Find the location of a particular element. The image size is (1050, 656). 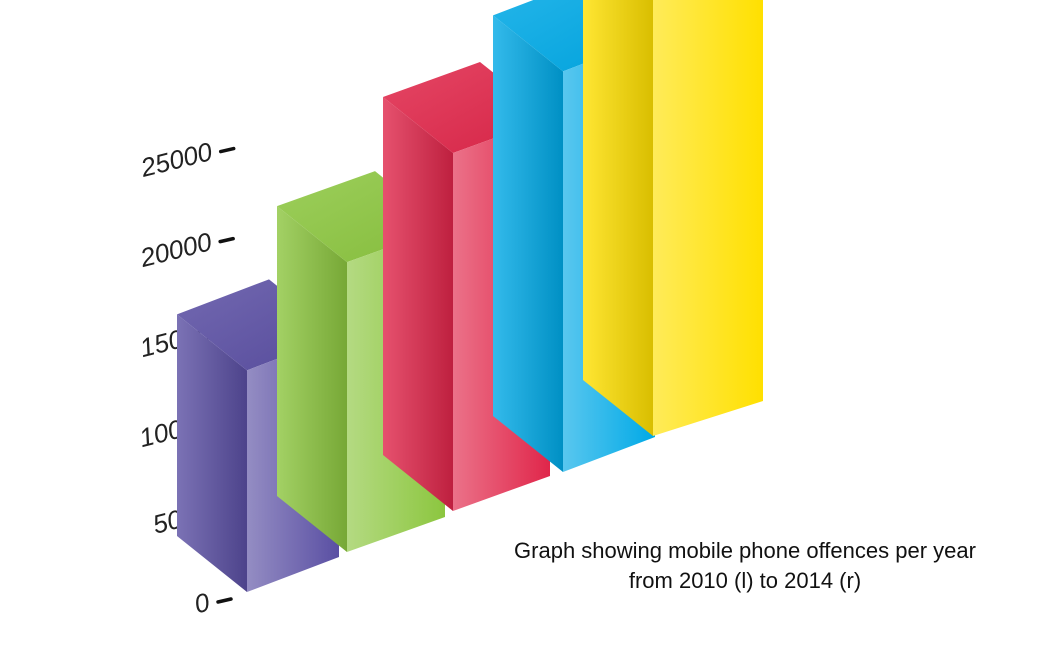

y-tick-label: 25000 is located at coordinates (176, 159).